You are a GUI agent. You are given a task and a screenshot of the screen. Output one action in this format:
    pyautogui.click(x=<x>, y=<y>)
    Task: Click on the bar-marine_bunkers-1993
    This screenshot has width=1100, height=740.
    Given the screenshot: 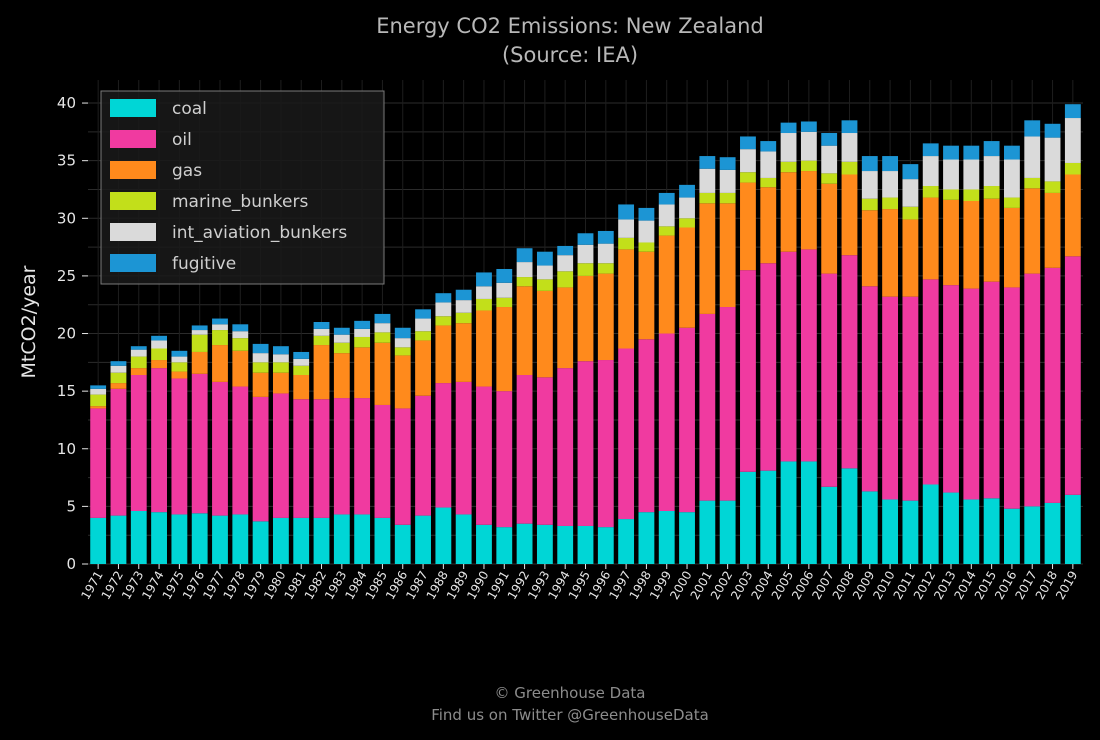 What is the action you would take?
    pyautogui.click(x=544, y=285)
    